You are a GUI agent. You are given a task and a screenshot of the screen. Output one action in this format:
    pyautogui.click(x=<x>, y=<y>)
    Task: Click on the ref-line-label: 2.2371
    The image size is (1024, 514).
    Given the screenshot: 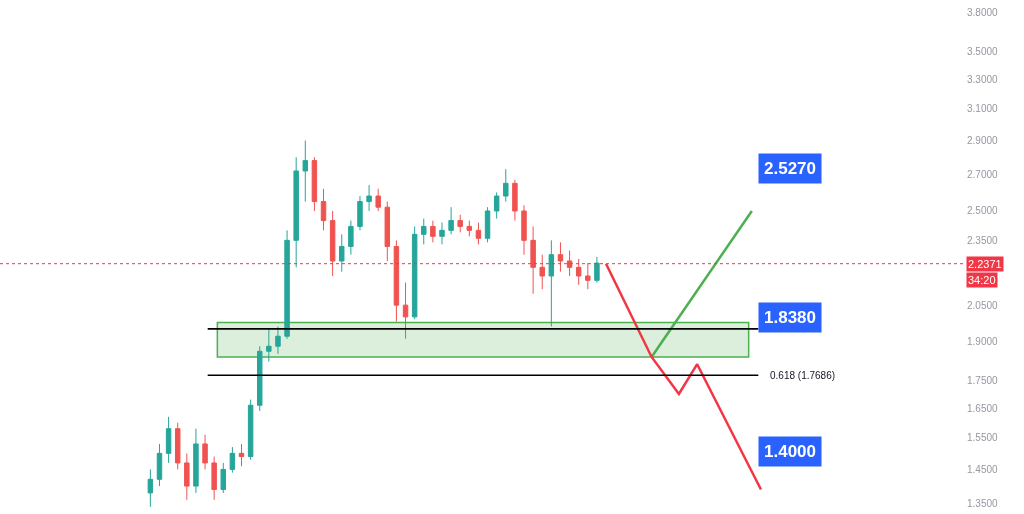 What is the action you would take?
    pyautogui.click(x=985, y=264)
    